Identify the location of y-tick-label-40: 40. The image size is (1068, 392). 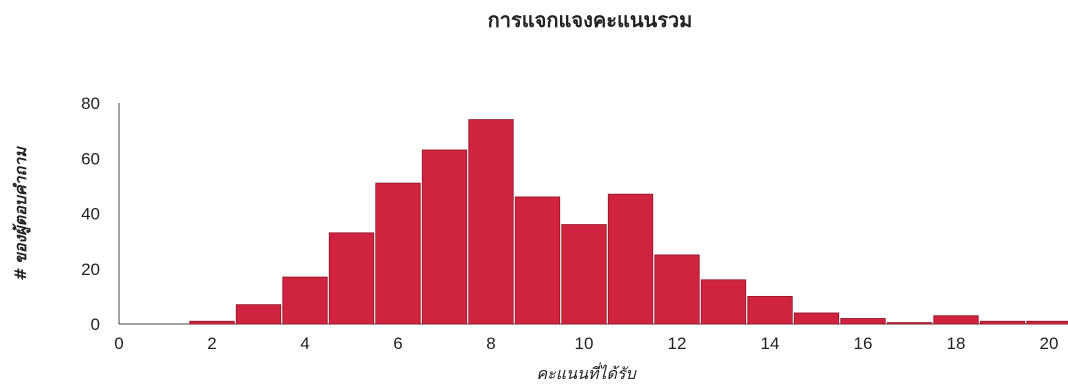
(90, 214).